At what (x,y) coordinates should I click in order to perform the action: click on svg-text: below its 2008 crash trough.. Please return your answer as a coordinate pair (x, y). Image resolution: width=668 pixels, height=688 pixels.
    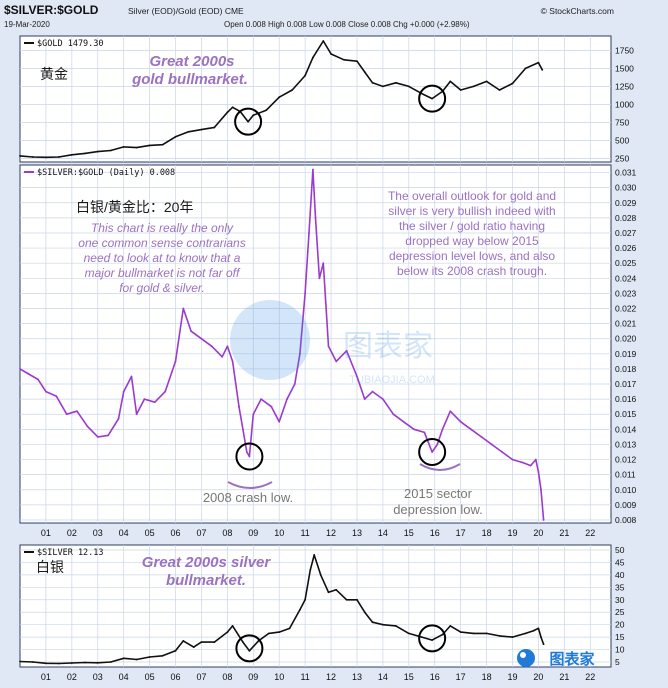
    Looking at the image, I should click on (472, 271).